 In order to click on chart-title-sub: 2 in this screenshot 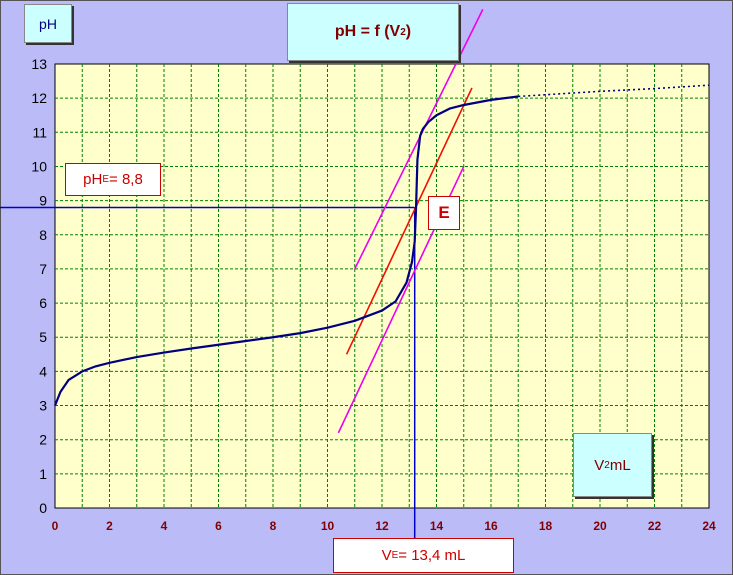, I will do `click(403, 32)`.